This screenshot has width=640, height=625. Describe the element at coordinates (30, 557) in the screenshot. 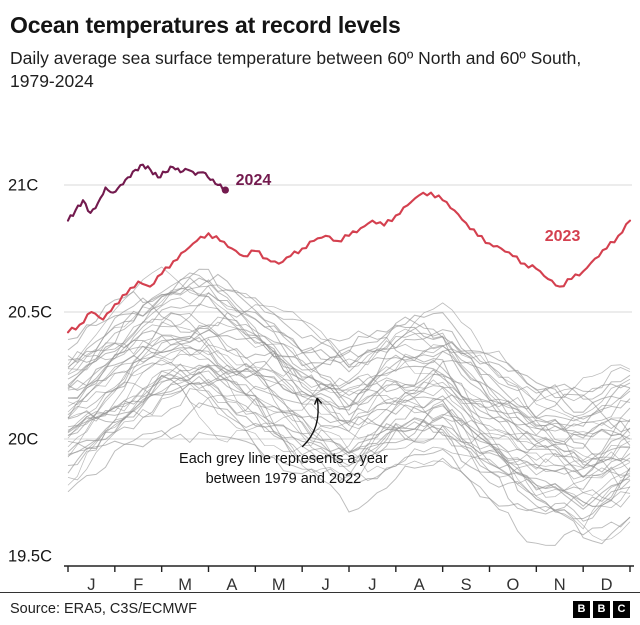

I see `y-tick-label: 19.5C` at that location.